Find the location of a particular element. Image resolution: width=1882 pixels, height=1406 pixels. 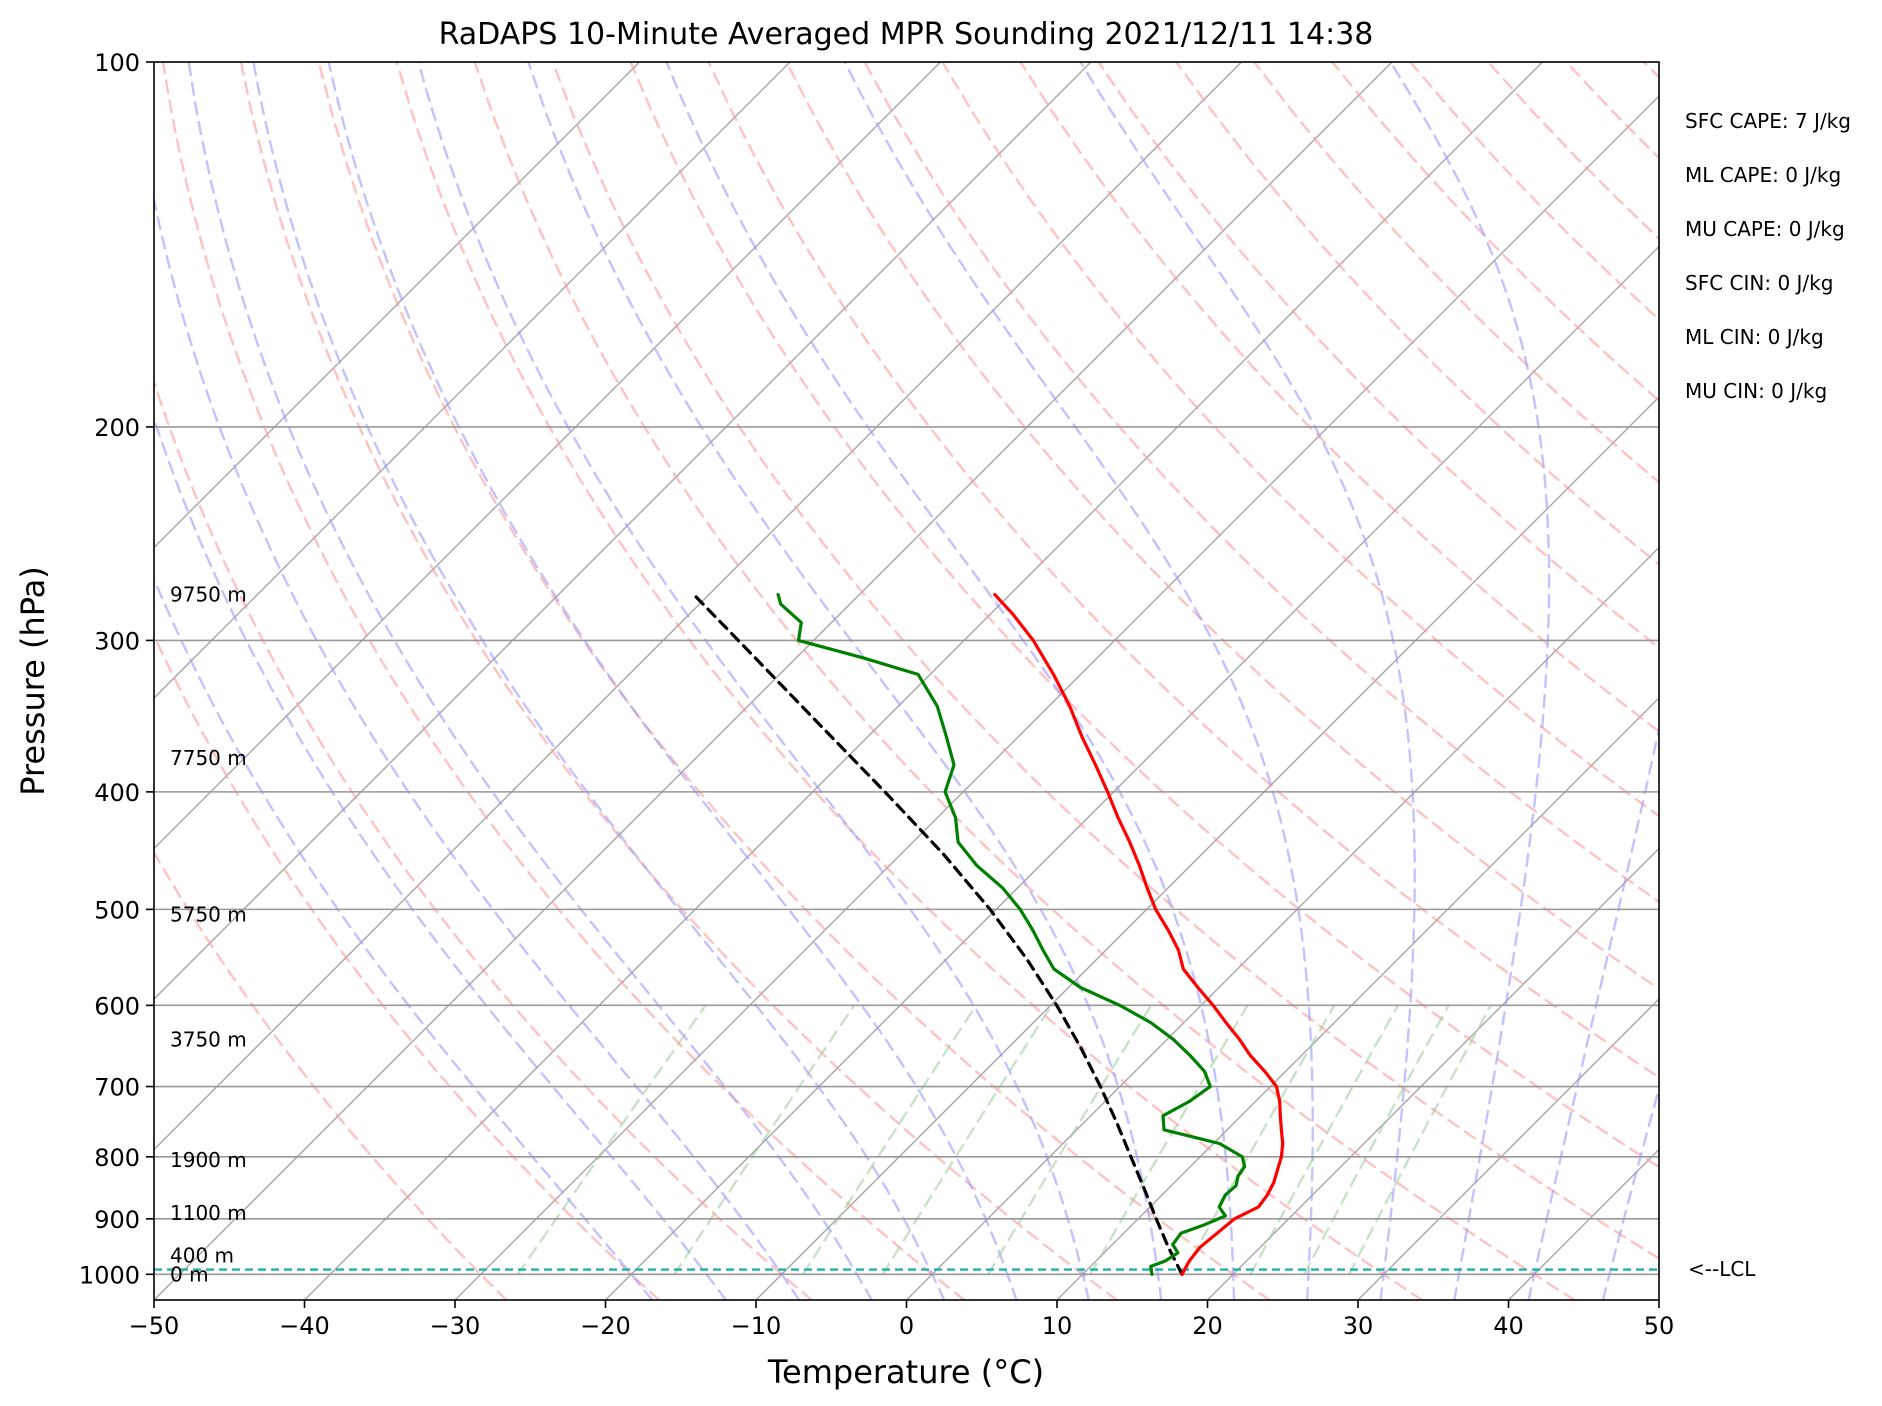

x-tick-label: 10 is located at coordinates (1057, 1326).